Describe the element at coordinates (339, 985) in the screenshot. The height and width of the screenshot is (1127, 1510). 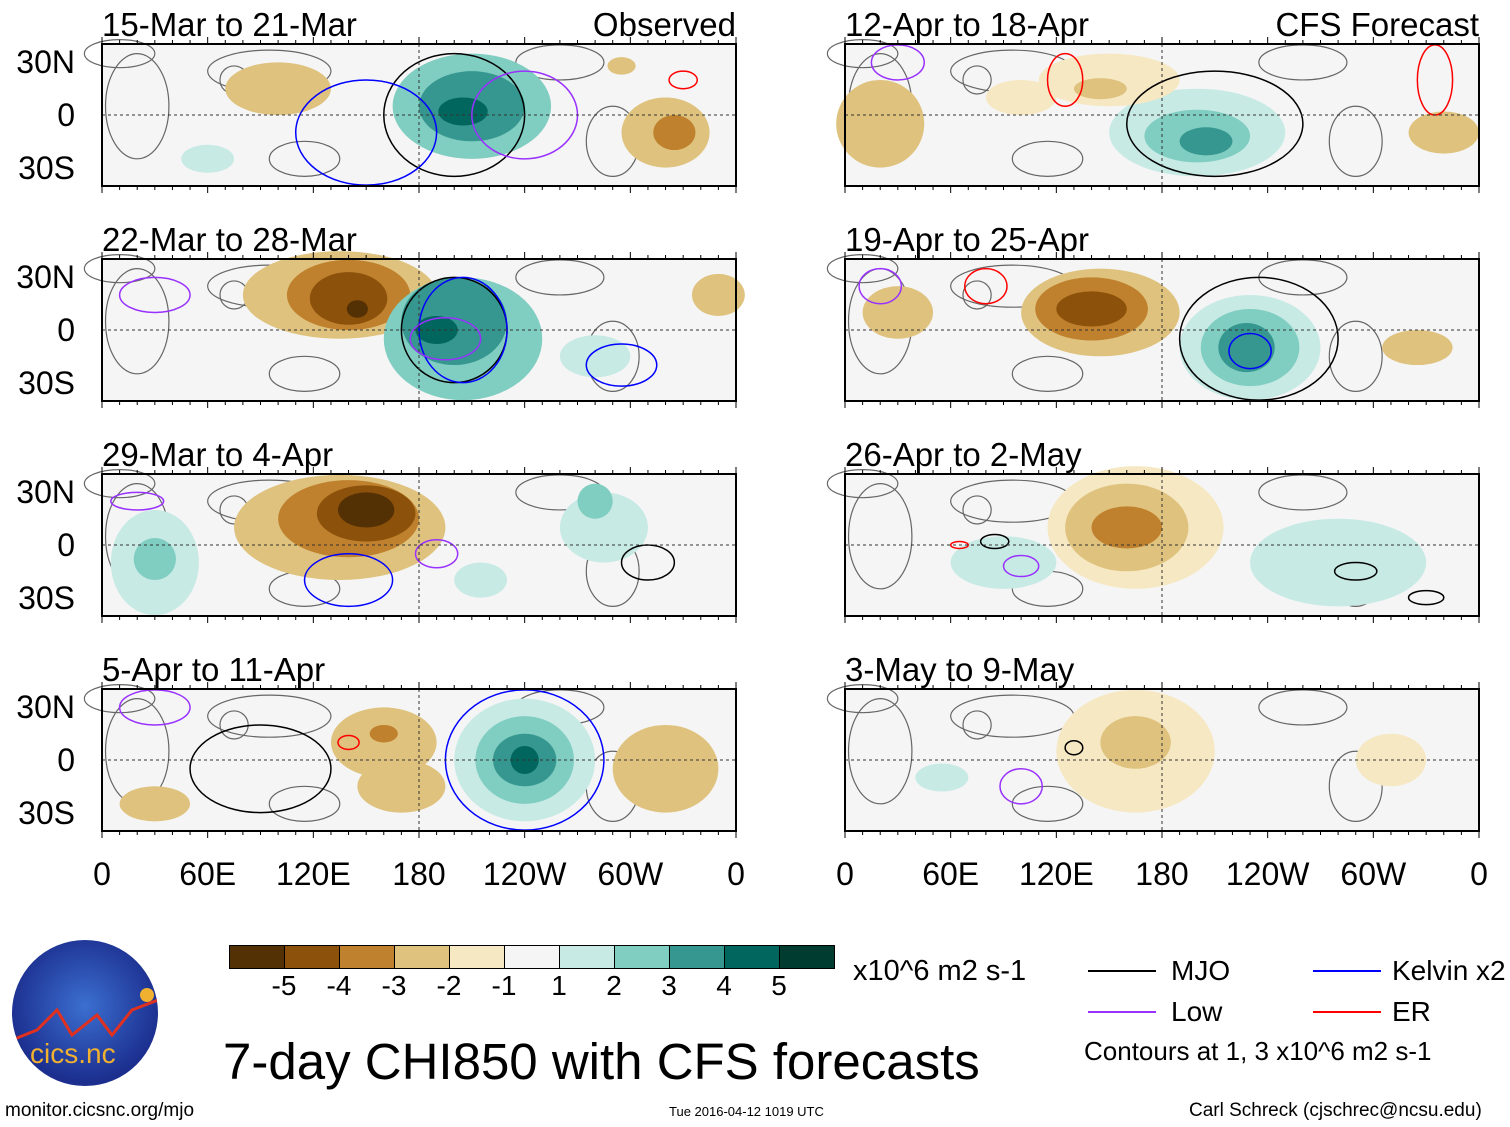
I see `colorbar-label: -4` at that location.